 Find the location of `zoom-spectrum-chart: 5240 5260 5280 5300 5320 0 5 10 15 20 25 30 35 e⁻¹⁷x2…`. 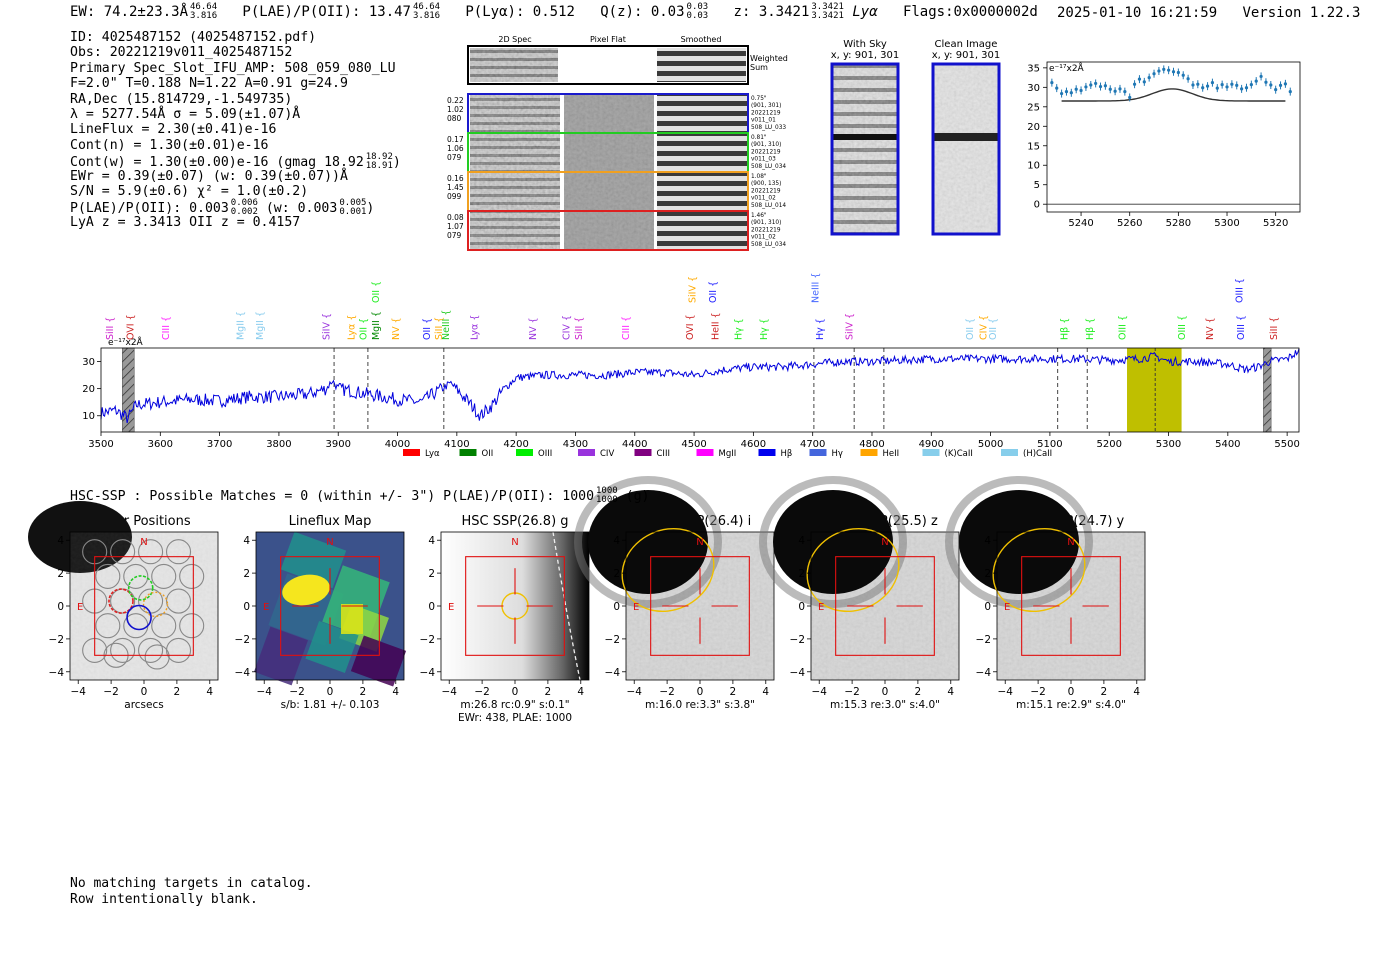

zoom-spectrum-chart: 5240 5260 5280 5300 5320 0 5 10 15 20 25 30 35 e⁻¹⁷x2… is located at coordinates (1164, 145).